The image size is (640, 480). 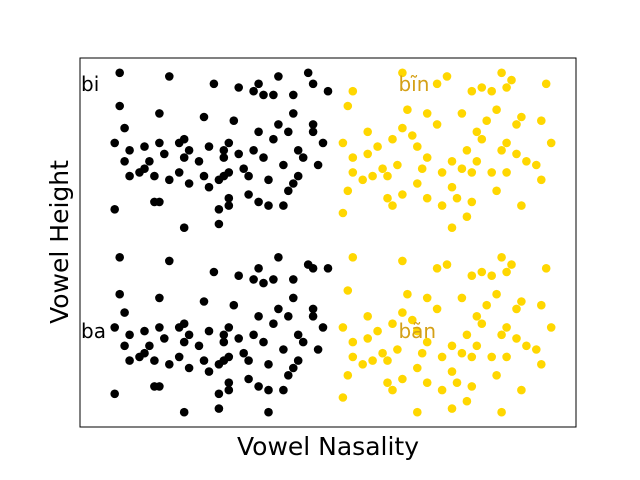 What do you see at coordinates (328, 446) in the screenshot?
I see `x-axis-label: Vowel Nasality` at bounding box center [328, 446].